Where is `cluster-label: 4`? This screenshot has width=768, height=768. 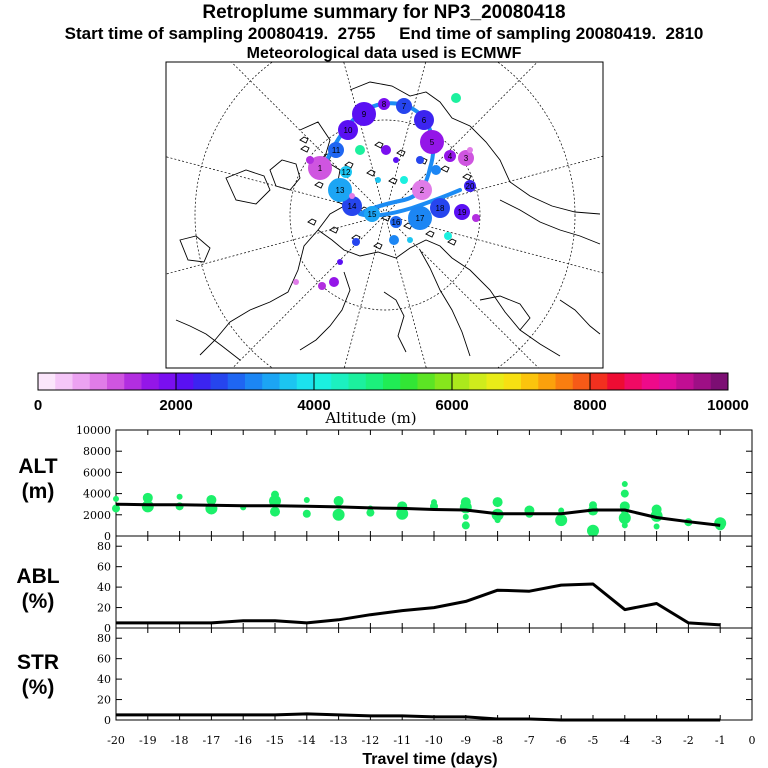 cluster-label: 4 is located at coordinates (450, 156).